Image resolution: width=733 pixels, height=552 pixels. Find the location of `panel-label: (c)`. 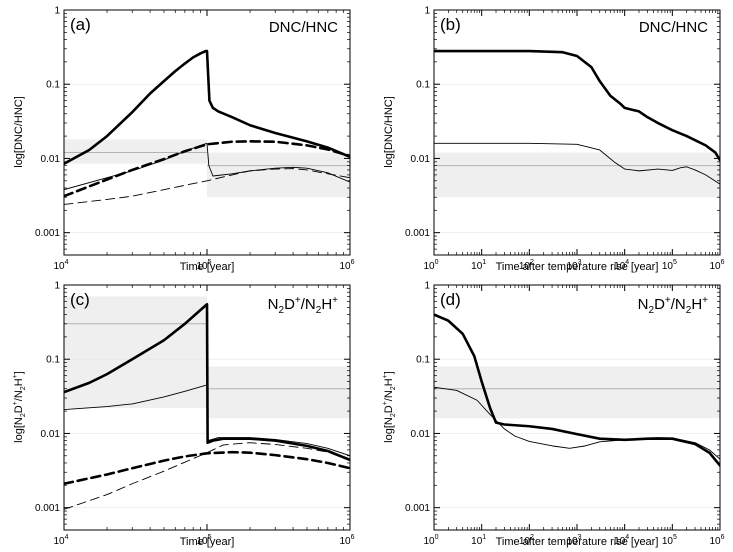

panel-label: (c) is located at coordinates (80, 299).